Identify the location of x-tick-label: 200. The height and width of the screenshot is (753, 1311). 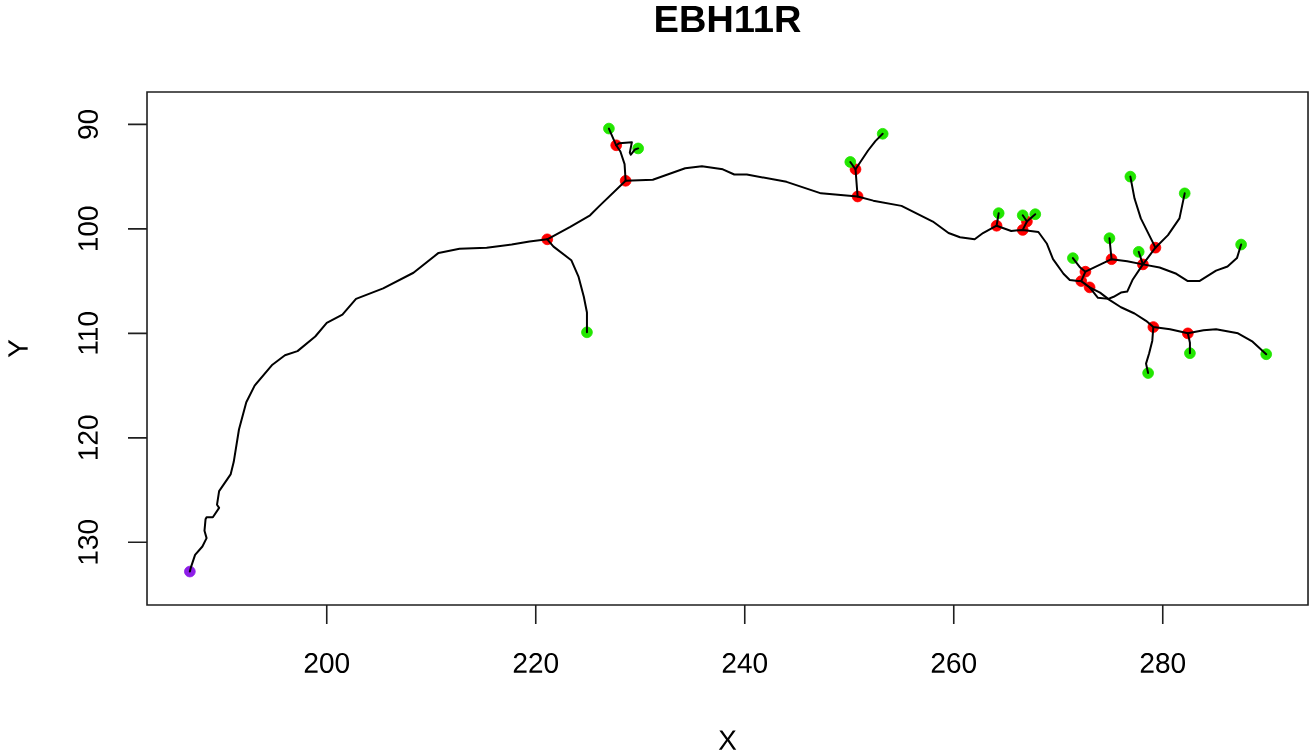
(327, 663).